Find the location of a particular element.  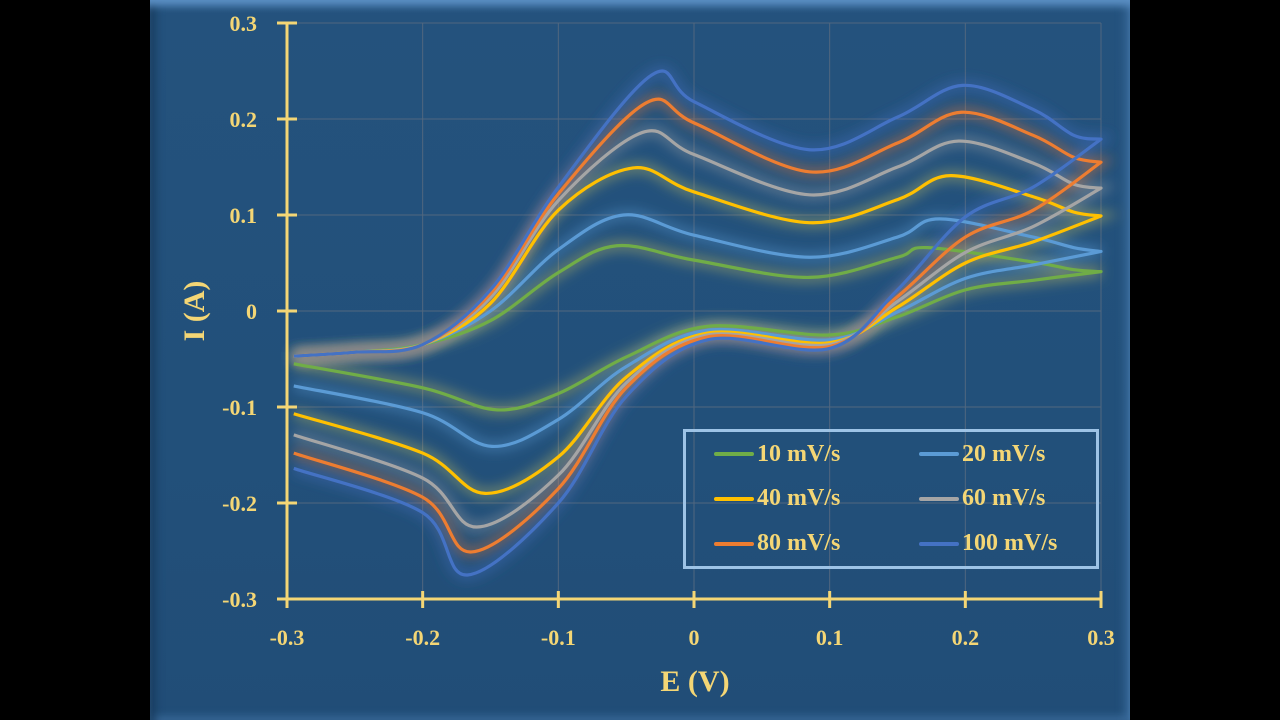

y-tick-label: -0.2 is located at coordinates (239, 503).